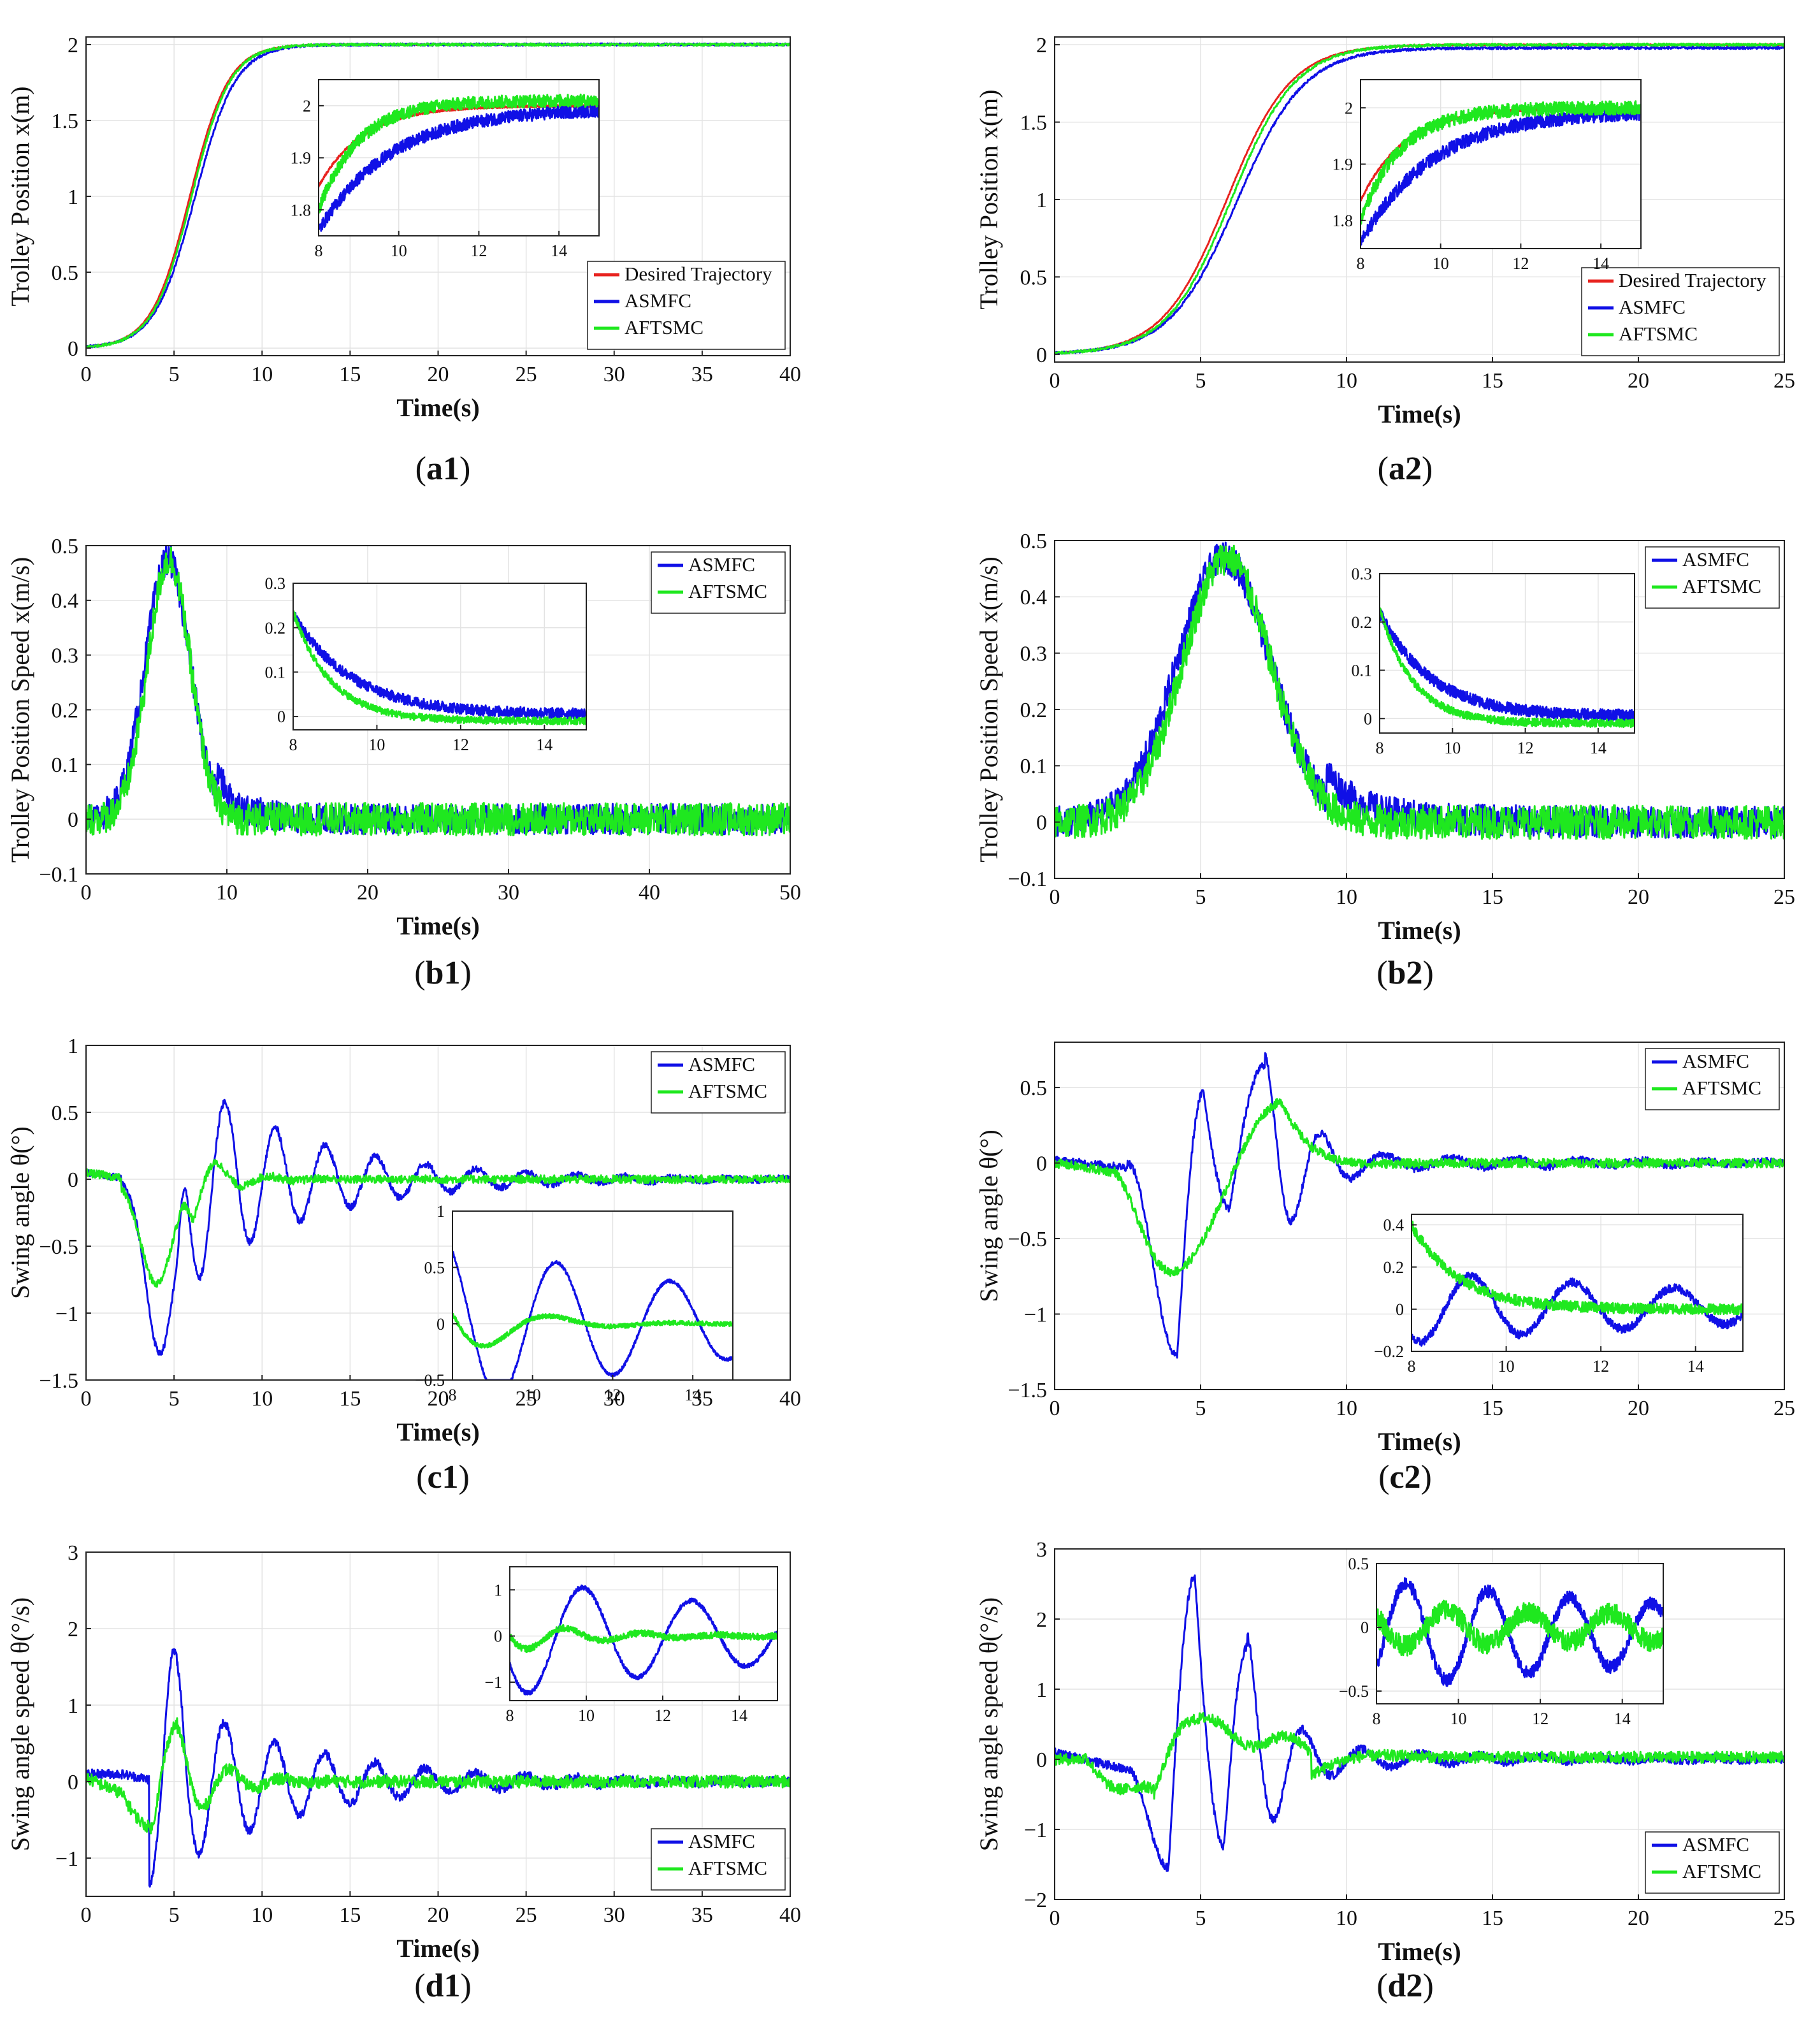 The height and width of the screenshot is (2027, 1820). I want to click on chart-b2-inset: 8 10 12 14 0 0.1 0.2 0.3, so click(1493, 661).